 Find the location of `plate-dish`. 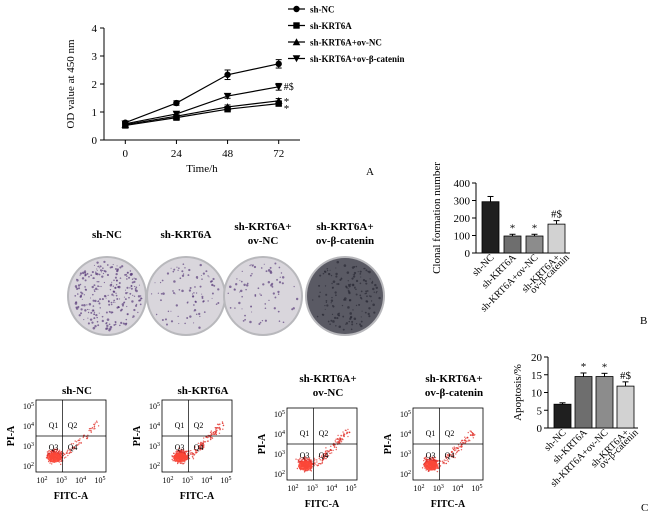

plate-dish is located at coordinates (263, 296).